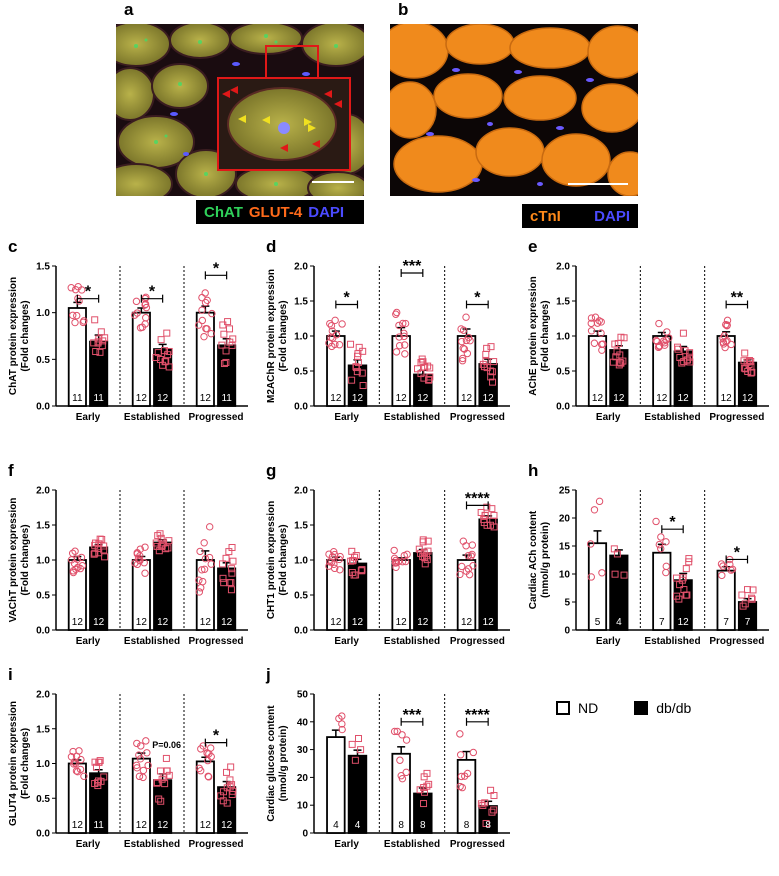 This screenshot has width=779, height=876. I want to click on bar-ND-progressed, so click(726, 600).